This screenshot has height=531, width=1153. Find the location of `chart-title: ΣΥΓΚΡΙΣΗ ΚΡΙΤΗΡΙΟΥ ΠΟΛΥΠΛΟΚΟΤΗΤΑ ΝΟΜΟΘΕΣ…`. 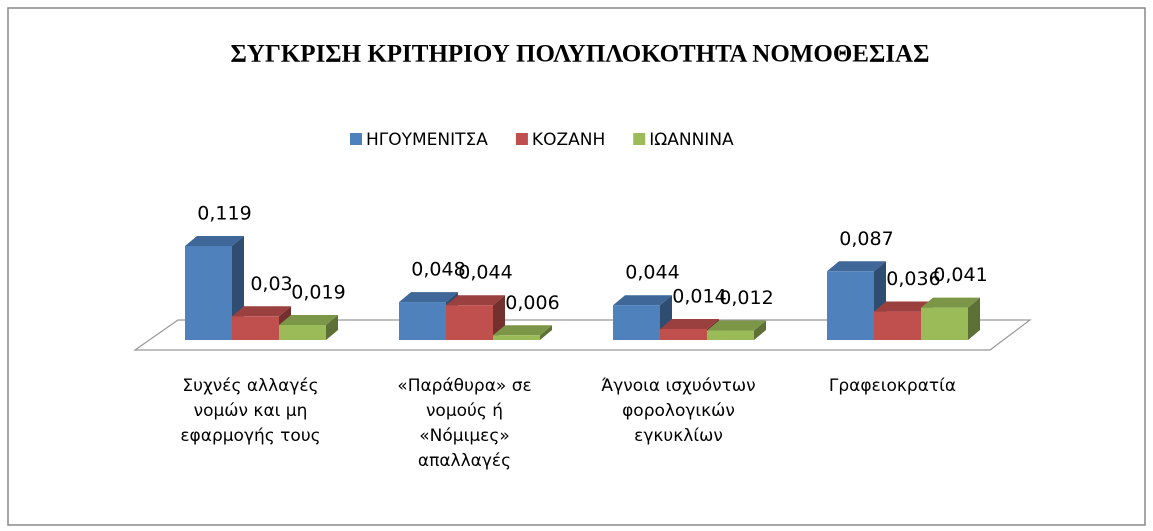

chart-title: ΣΥΓΚΡΙΣΗ ΚΡΙΤΗΡΙΟΥ ΠΟΛΥΠΛΟΚΟΤΗΤΑ ΝΟΜΟΘΕΣ… is located at coordinates (580, 54).